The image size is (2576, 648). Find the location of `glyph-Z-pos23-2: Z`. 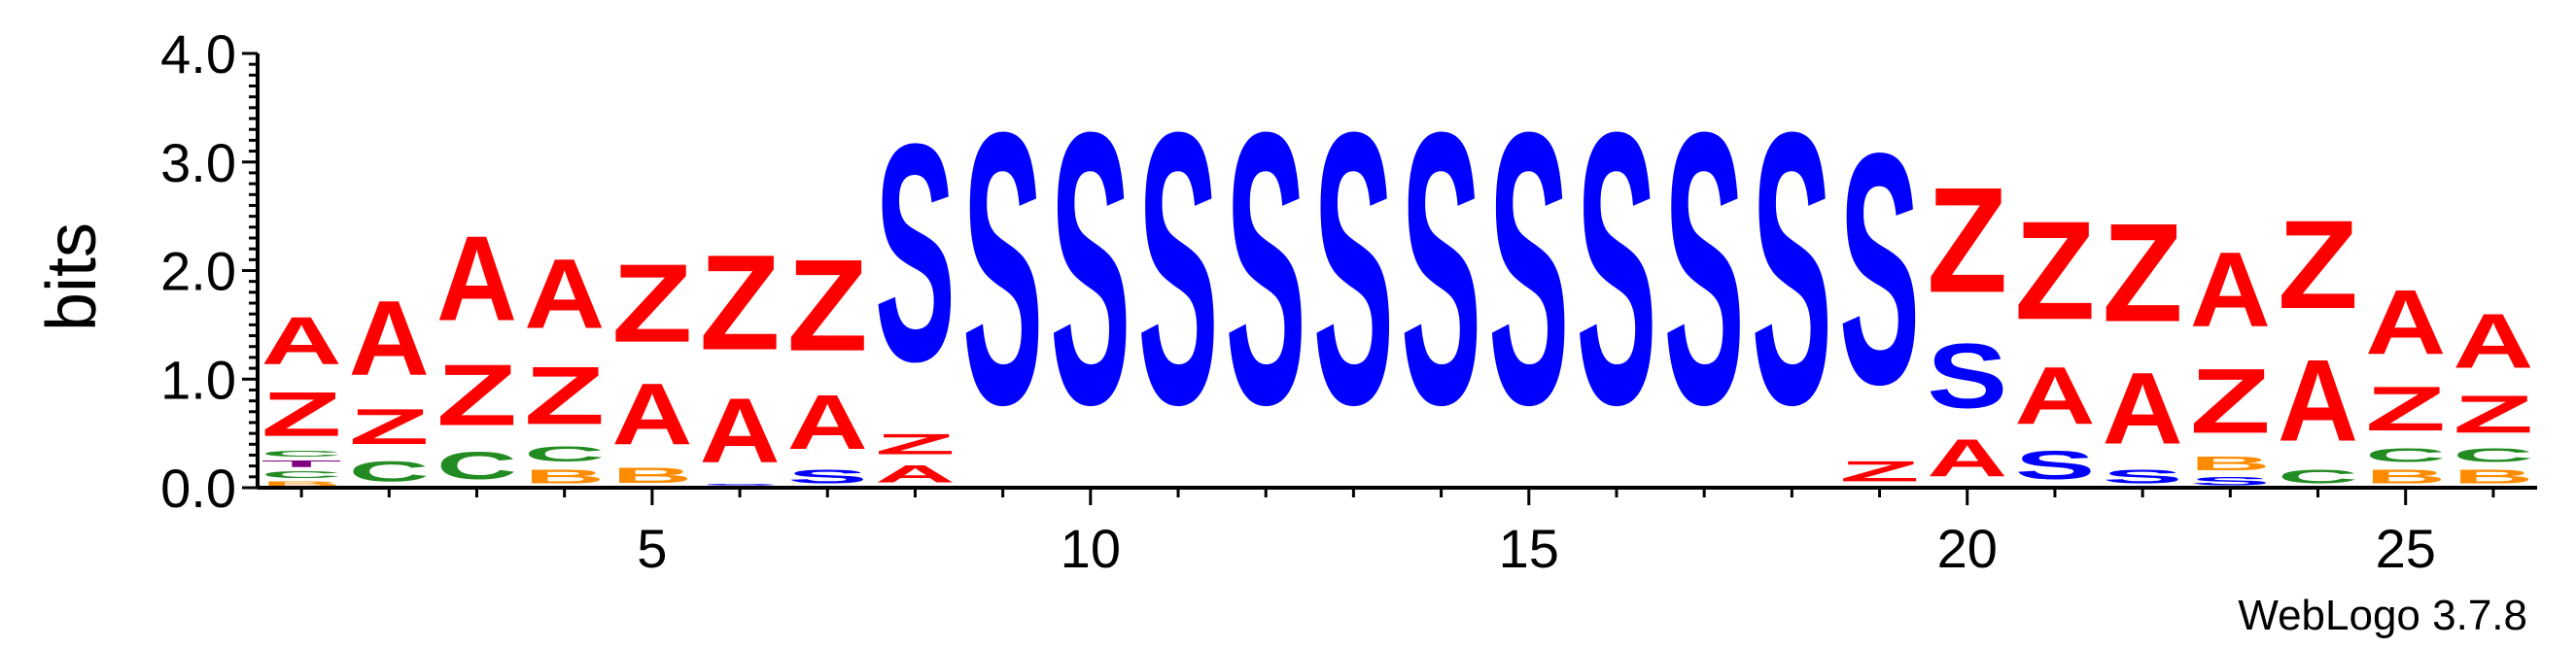

glyph-Z-pos23-2: Z is located at coordinates (2230, 401).